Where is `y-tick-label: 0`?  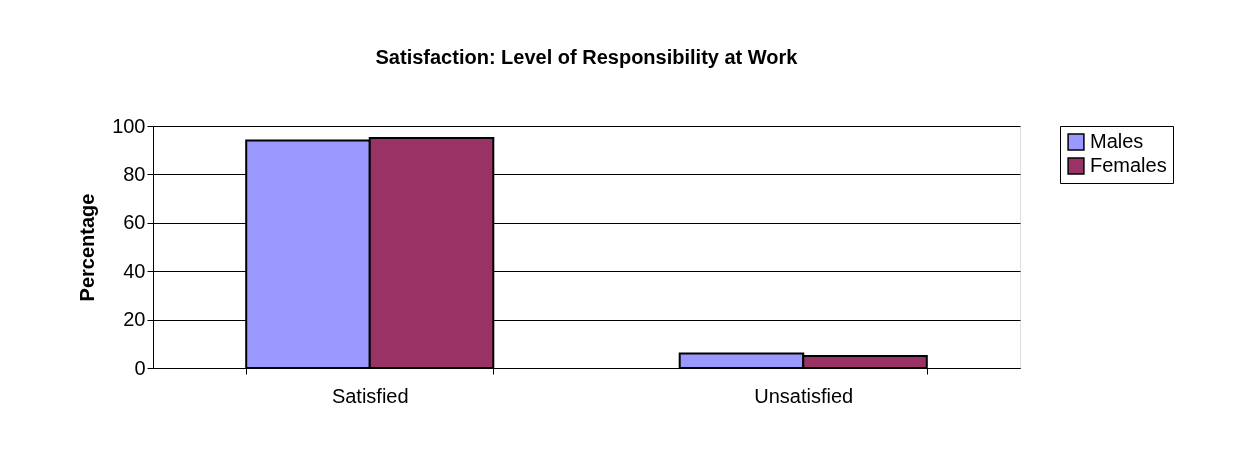 y-tick-label: 0 is located at coordinates (140, 367).